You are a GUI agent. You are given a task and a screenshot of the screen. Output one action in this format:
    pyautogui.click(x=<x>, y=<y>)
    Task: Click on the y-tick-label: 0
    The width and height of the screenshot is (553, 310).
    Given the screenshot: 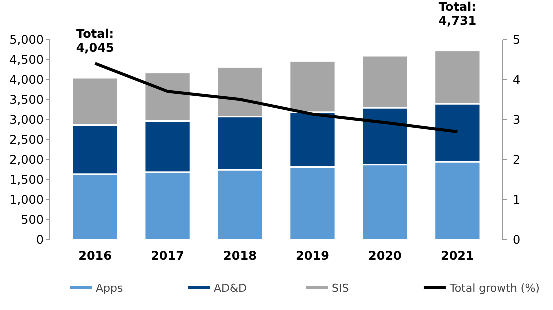 What is the action you would take?
    pyautogui.click(x=40, y=240)
    